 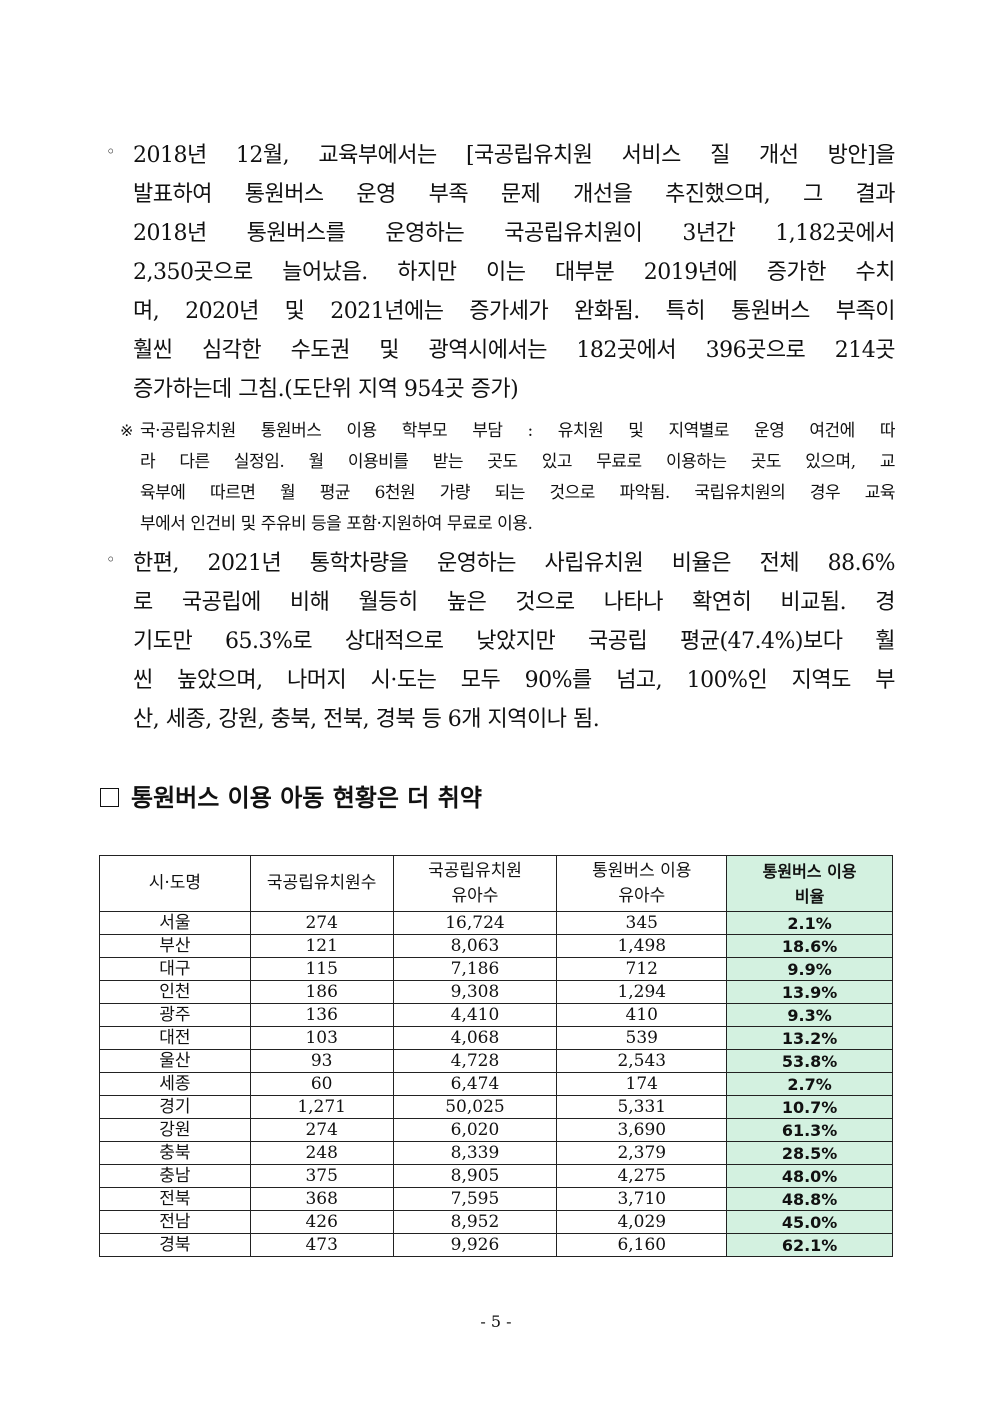 What do you see at coordinates (642, 1084) in the screenshot?
I see `bus-users-cell: 174` at bounding box center [642, 1084].